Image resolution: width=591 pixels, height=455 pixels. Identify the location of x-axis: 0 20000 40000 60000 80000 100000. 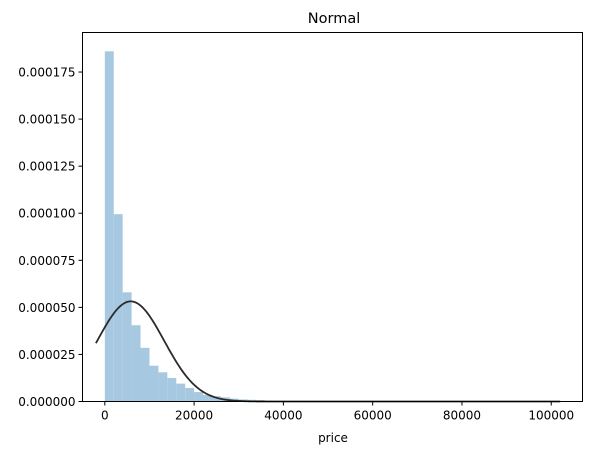
(337, 412).